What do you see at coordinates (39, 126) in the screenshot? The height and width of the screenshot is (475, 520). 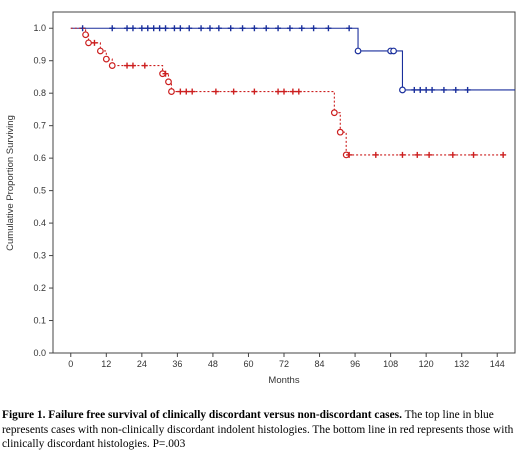 I see `y-tick-label: 0.7` at bounding box center [39, 126].